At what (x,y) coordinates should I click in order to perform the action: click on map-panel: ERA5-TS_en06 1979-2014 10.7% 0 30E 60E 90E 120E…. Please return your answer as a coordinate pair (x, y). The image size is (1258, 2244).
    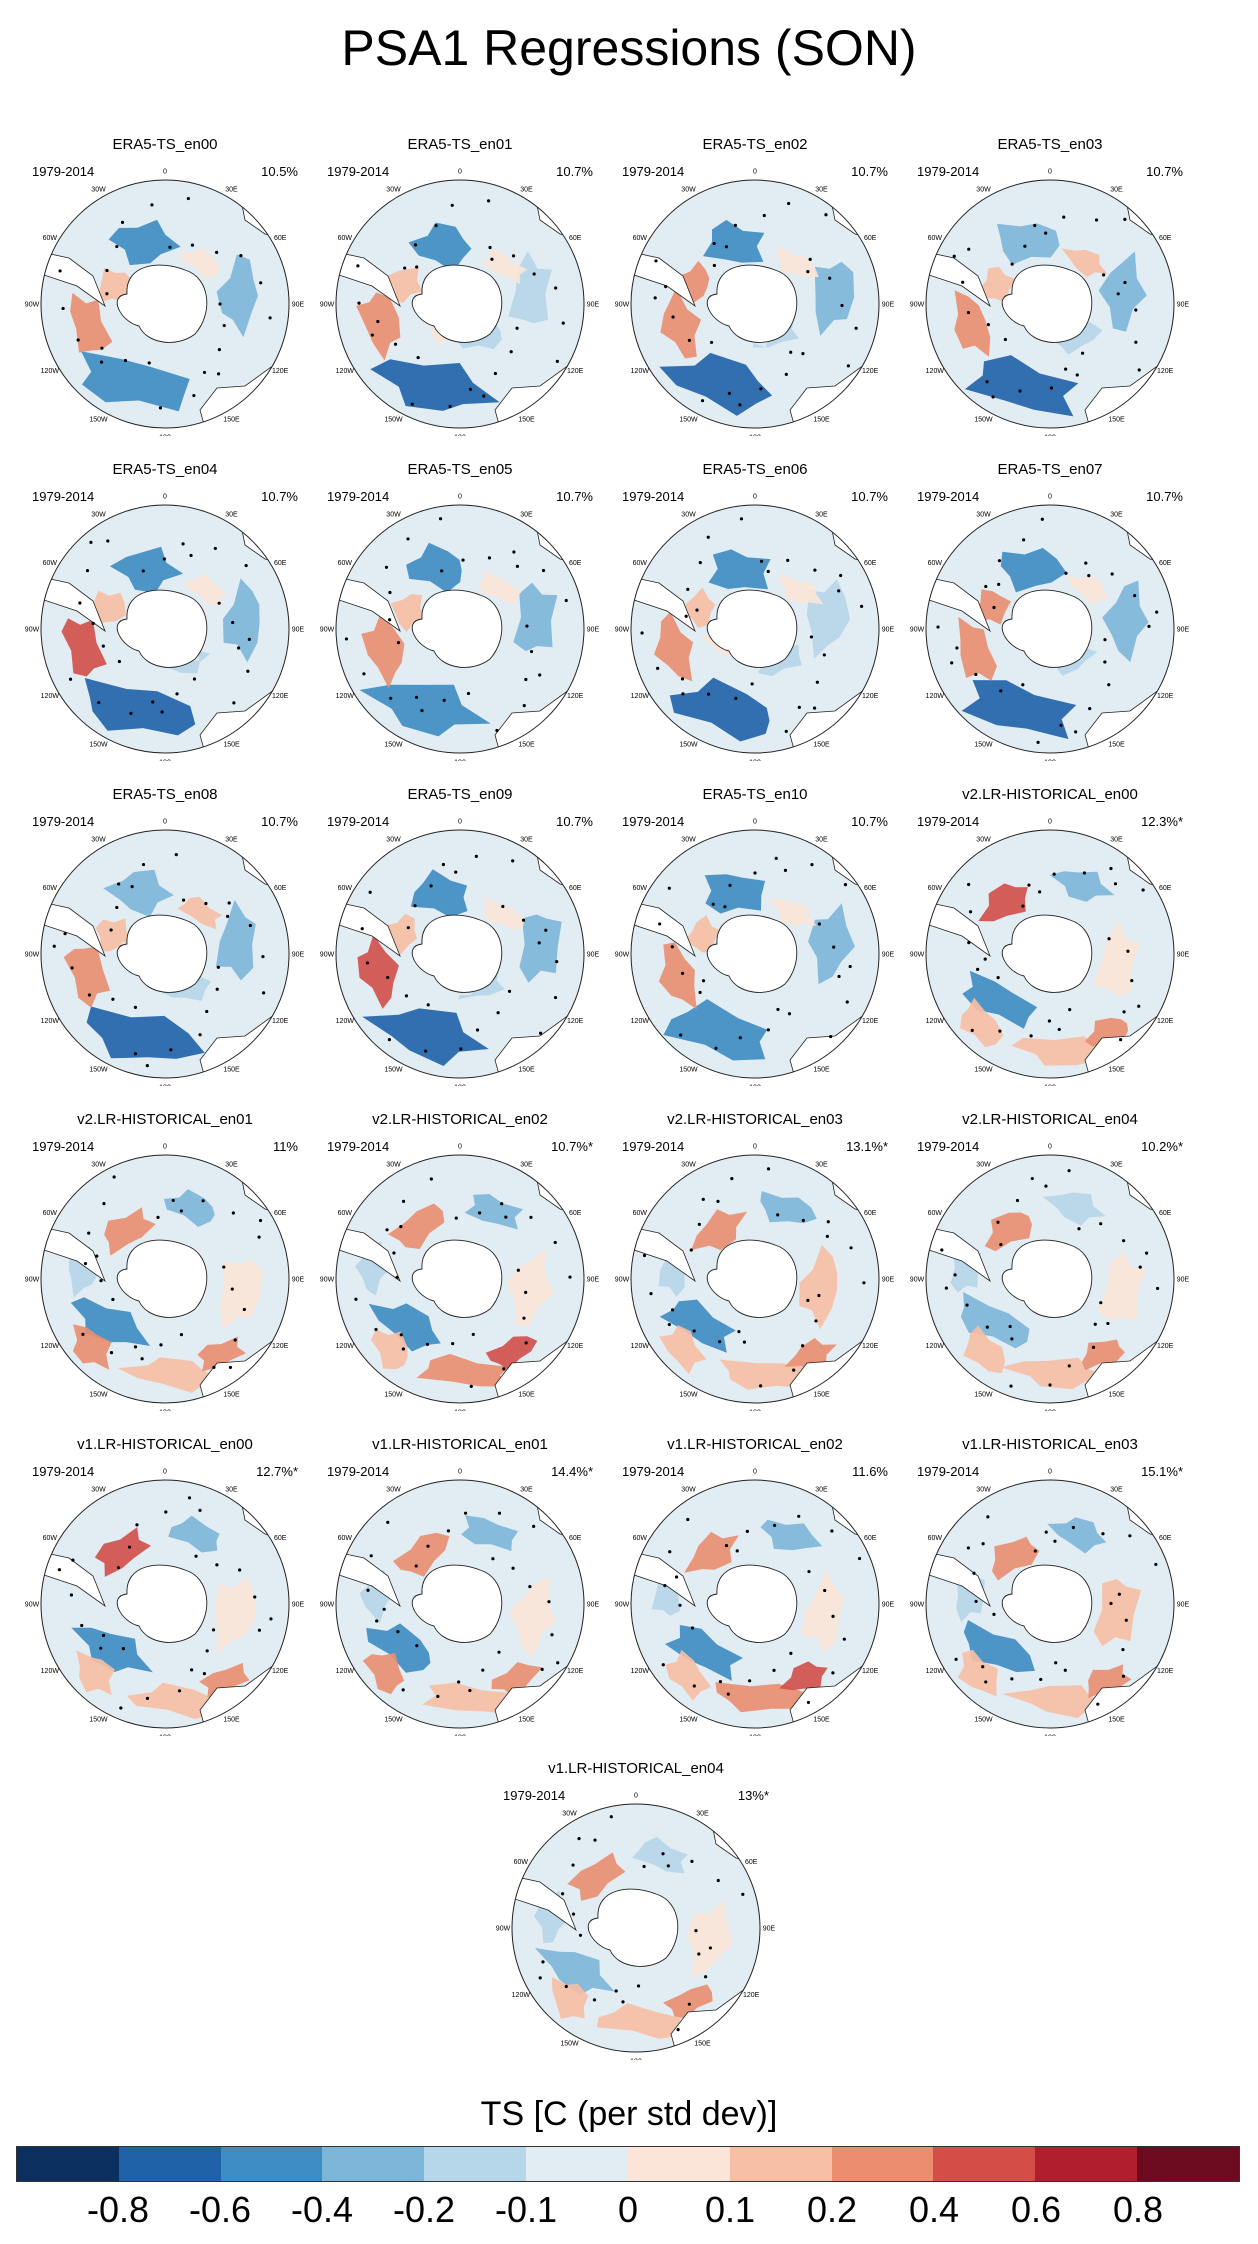
    Looking at the image, I should click on (755, 611).